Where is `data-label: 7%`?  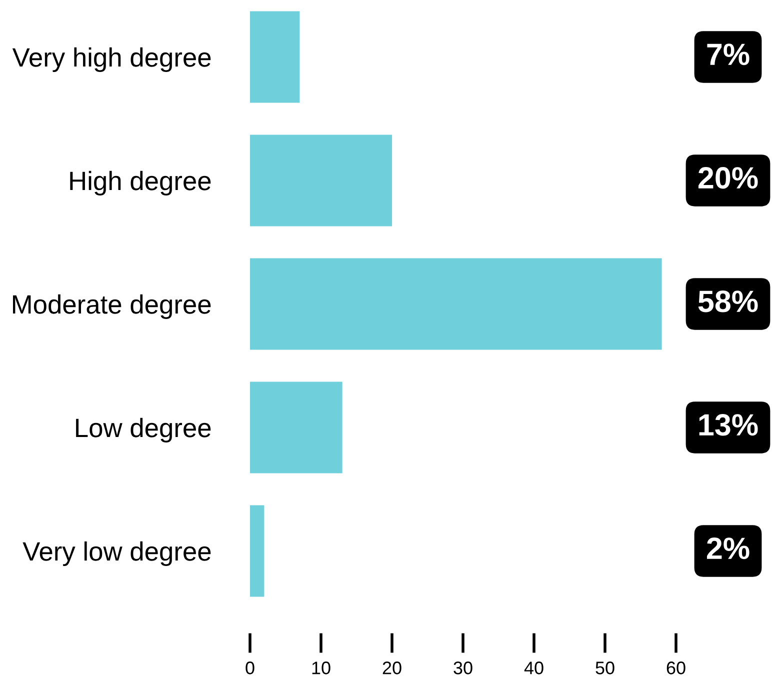
data-label: 7% is located at coordinates (728, 55).